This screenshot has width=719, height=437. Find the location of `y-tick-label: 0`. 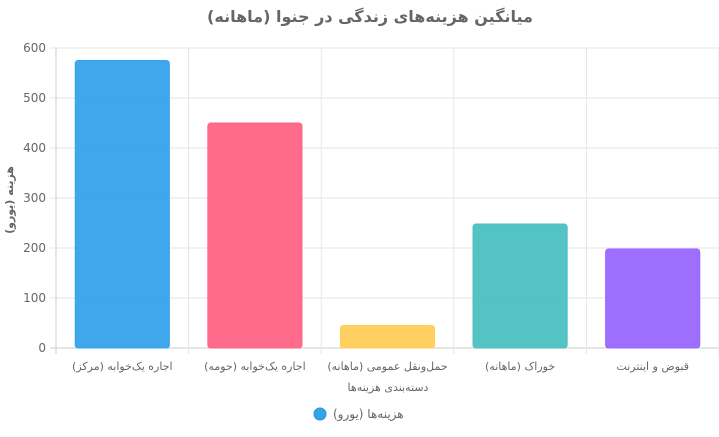

y-tick-label: 0 is located at coordinates (42, 348).